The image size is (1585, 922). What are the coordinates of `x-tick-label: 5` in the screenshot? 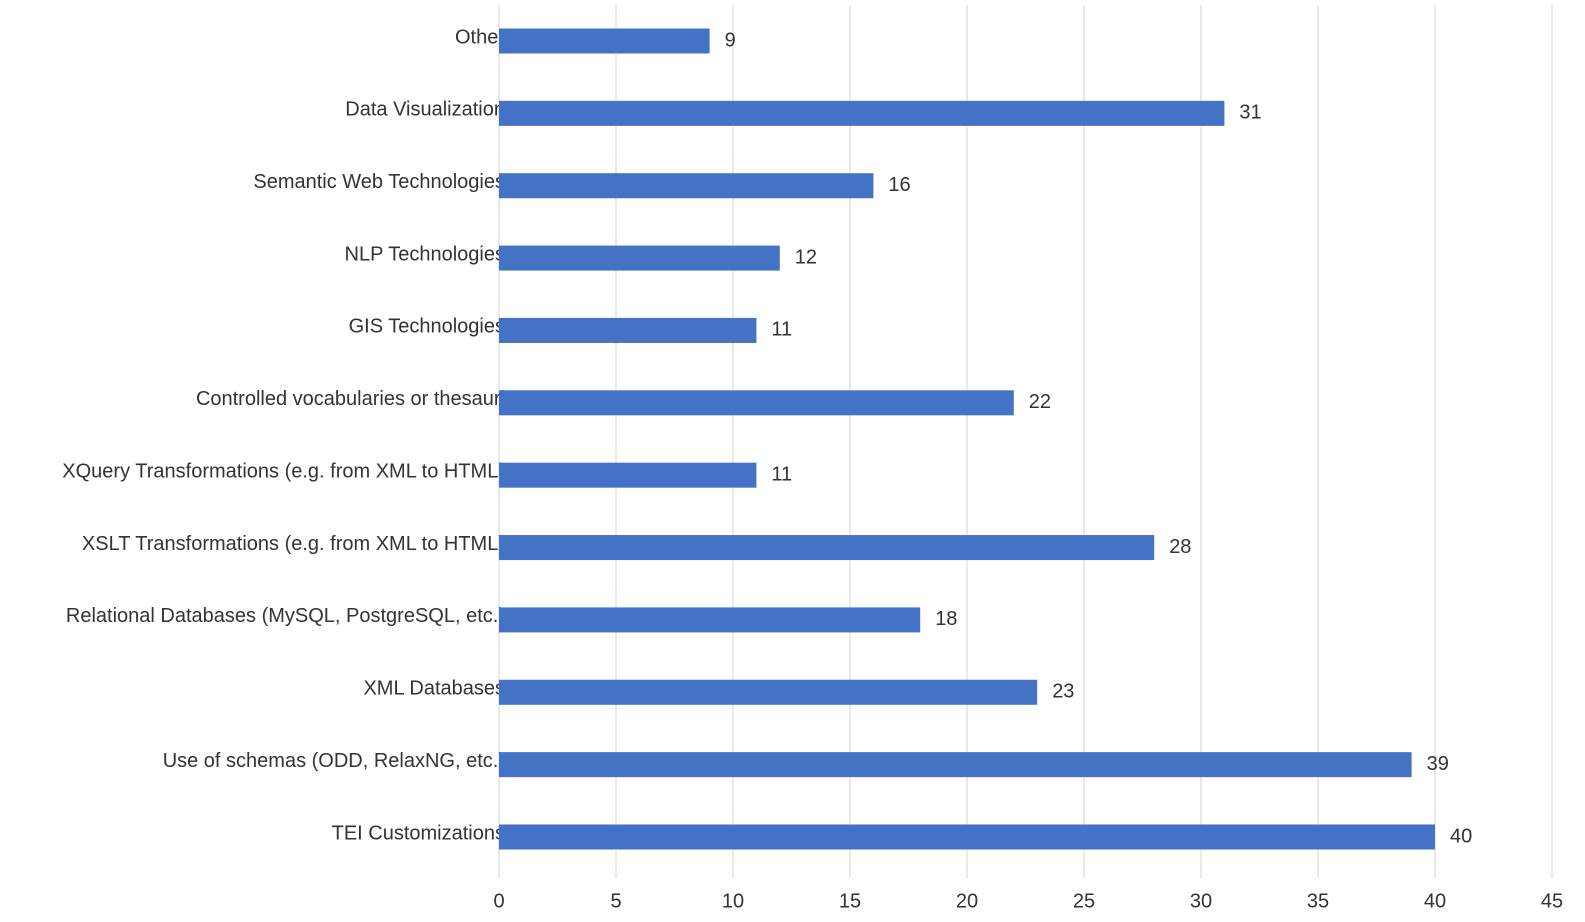 It's located at (615, 901).